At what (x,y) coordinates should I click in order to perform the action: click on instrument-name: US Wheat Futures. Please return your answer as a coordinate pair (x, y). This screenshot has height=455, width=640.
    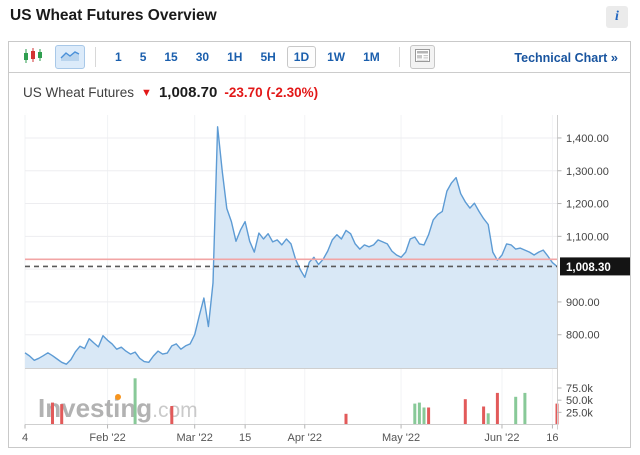
    Looking at the image, I should click on (79, 92).